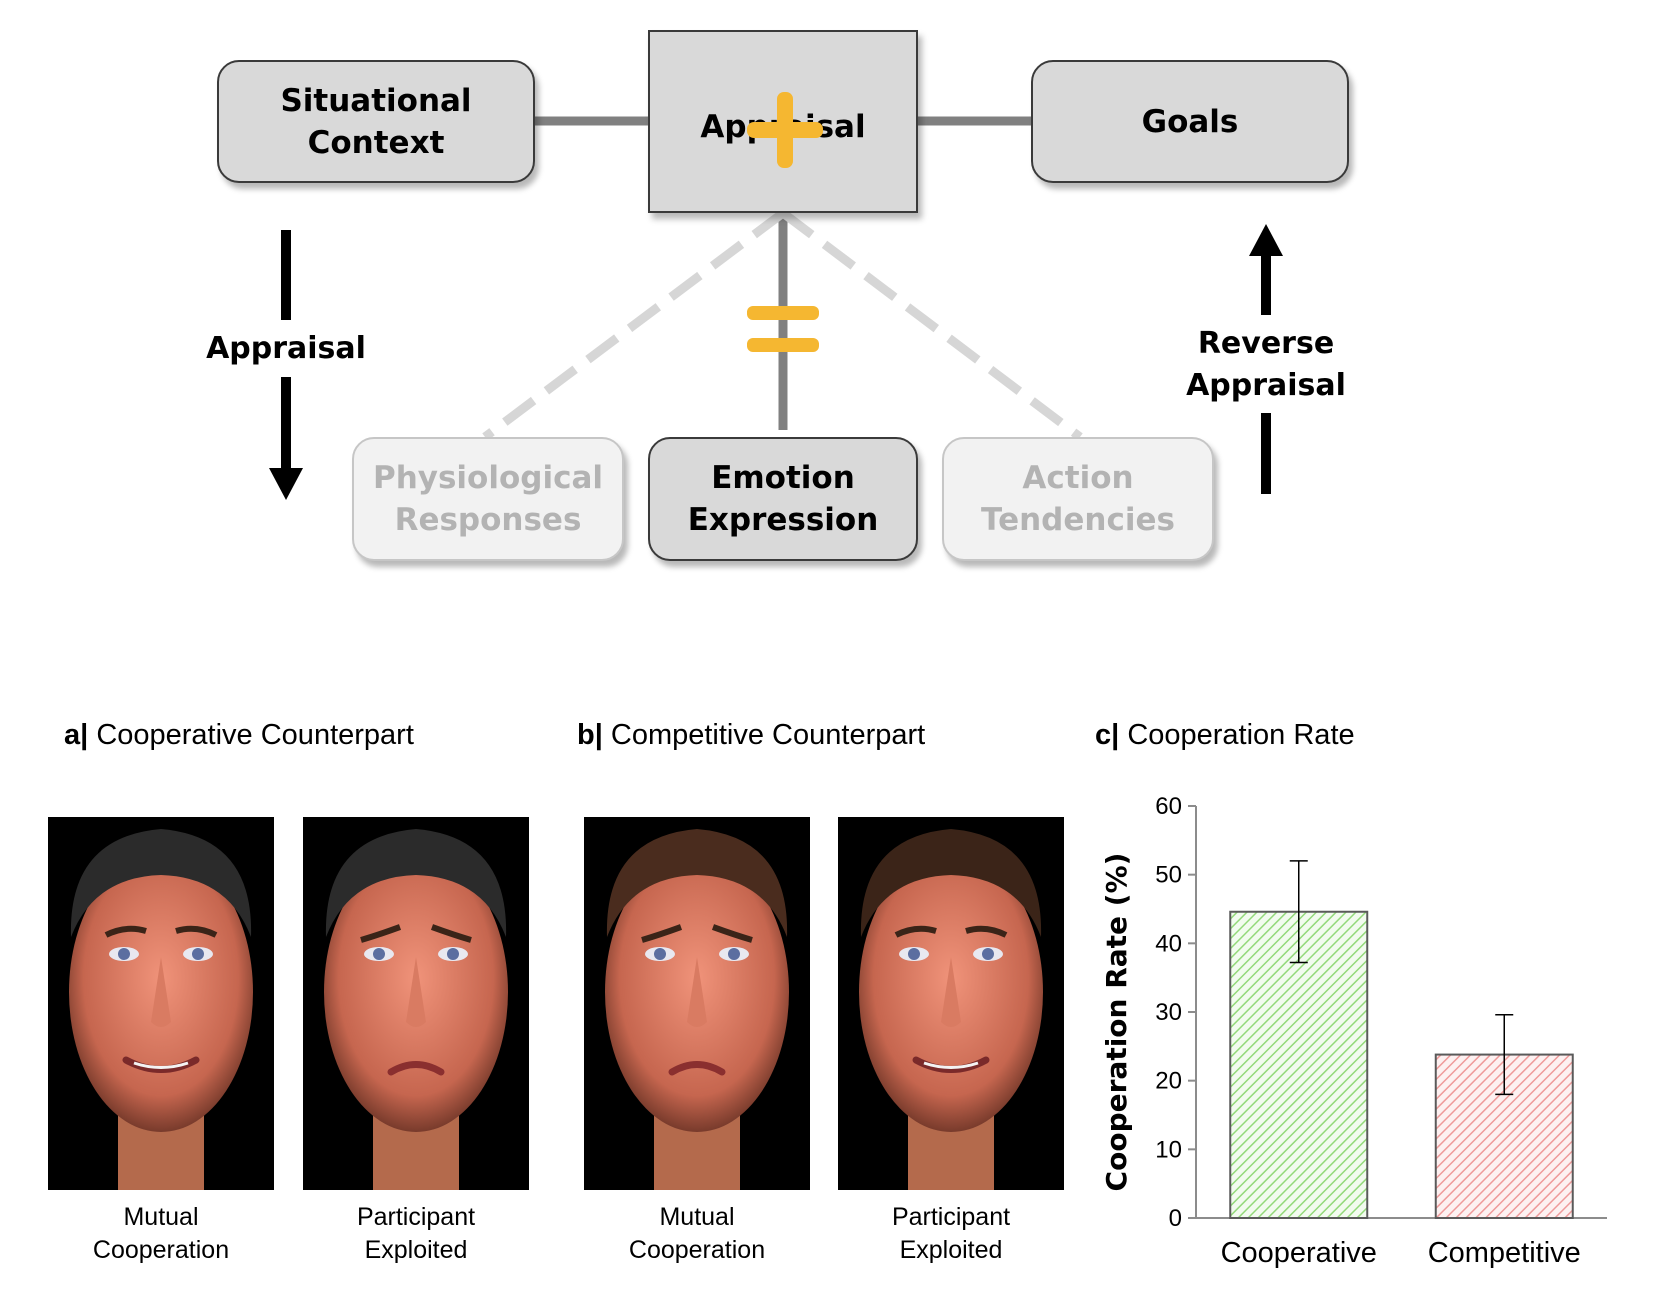 The image size is (1655, 1296). I want to click on action-line-1: Action, so click(1078, 478).